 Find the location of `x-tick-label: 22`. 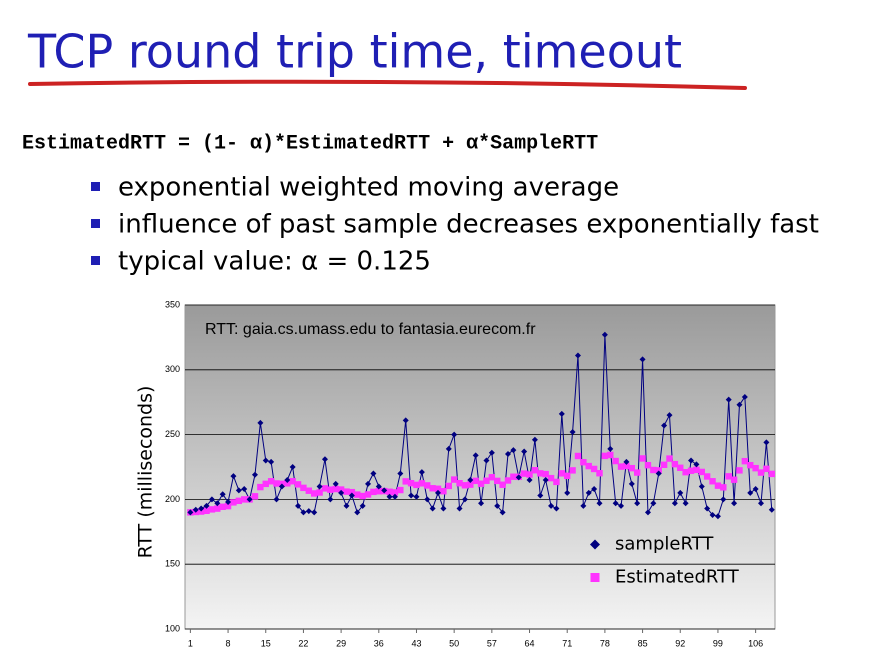

x-tick-label: 22 is located at coordinates (303, 643).